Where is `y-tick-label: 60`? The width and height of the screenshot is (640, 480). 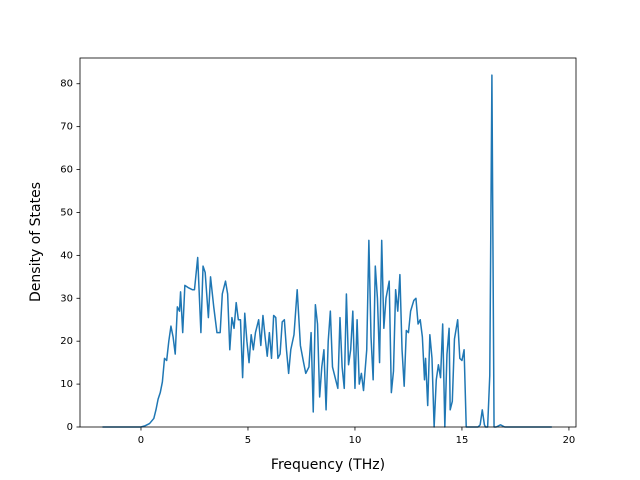
y-tick-label: 60 is located at coordinates (66, 170).